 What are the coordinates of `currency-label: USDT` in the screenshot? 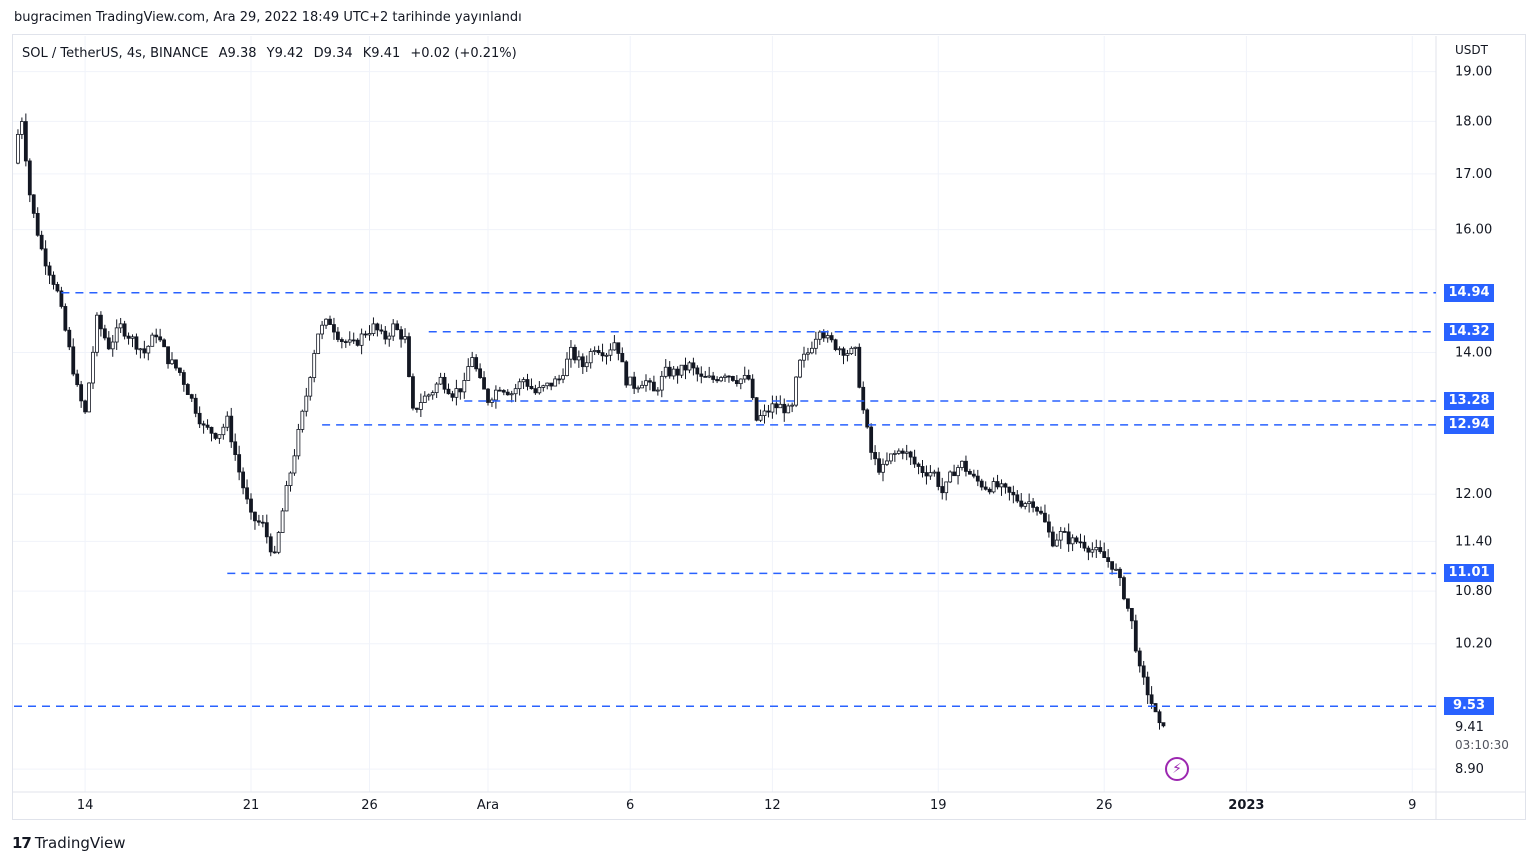 It's located at (1471, 50).